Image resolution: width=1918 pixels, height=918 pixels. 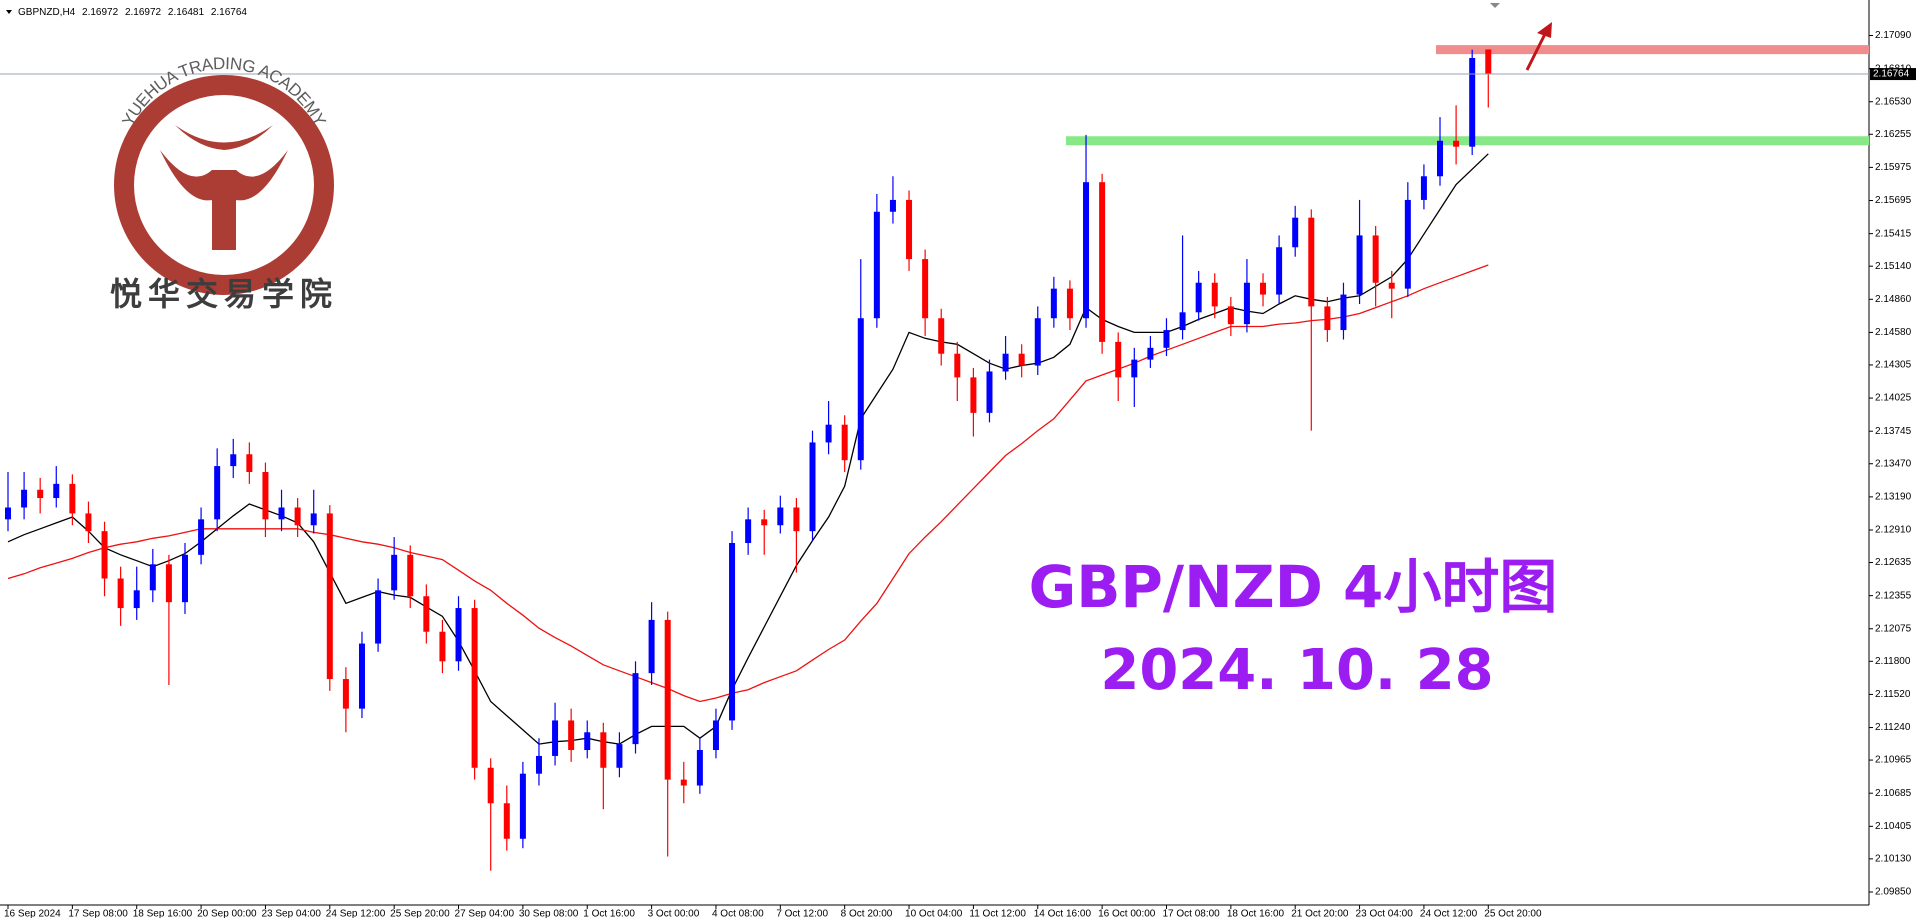 I want to click on shift-marker, so click(x=1495, y=5).